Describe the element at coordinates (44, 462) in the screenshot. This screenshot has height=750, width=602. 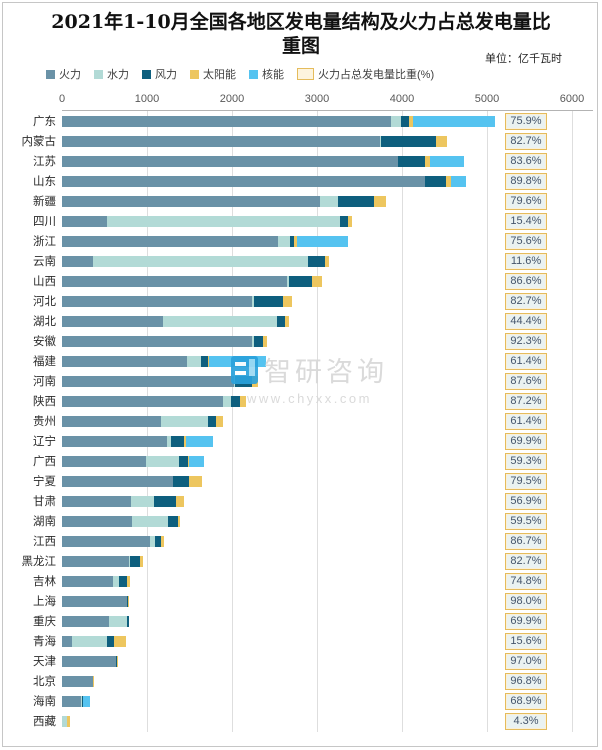
I see `region-label: 广西` at that location.